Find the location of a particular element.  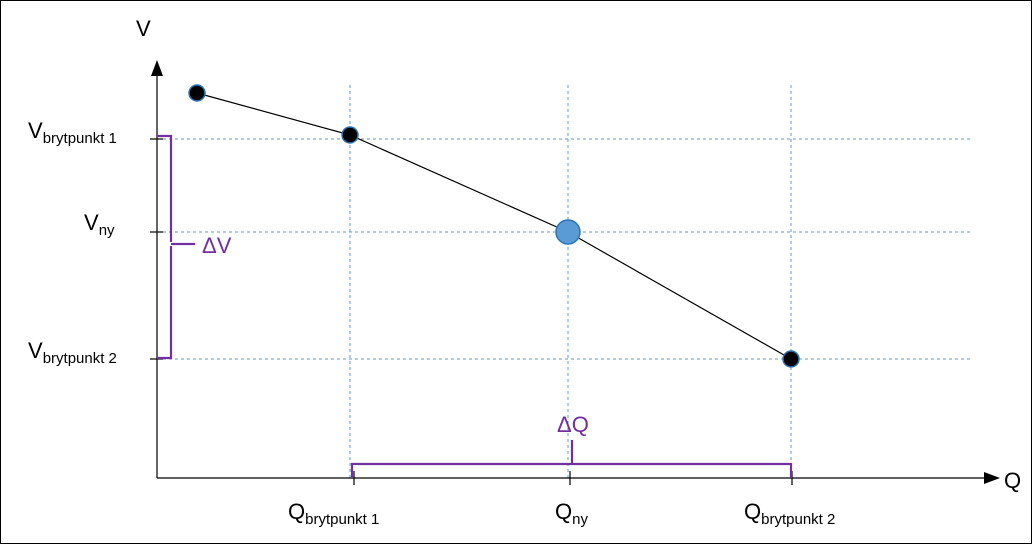

x-label-brytpunkt-1-sub: brytpunkt 1 is located at coordinates (342, 519).